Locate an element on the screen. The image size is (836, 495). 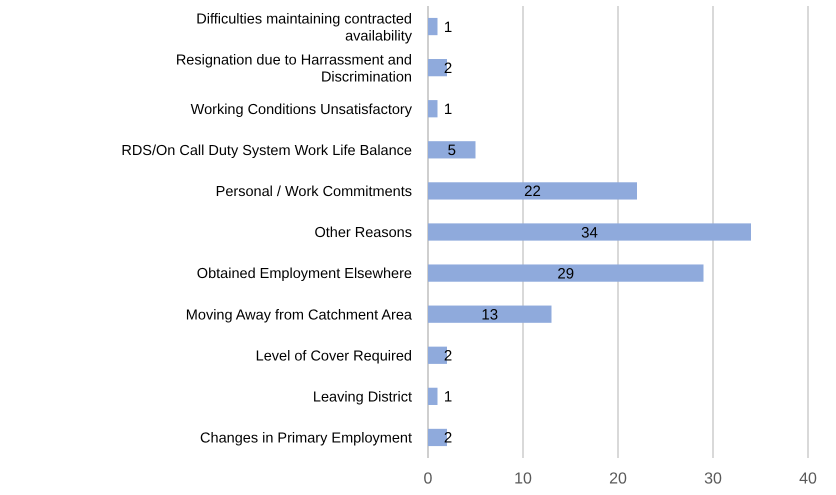
x-tick-label: 30 is located at coordinates (713, 479).